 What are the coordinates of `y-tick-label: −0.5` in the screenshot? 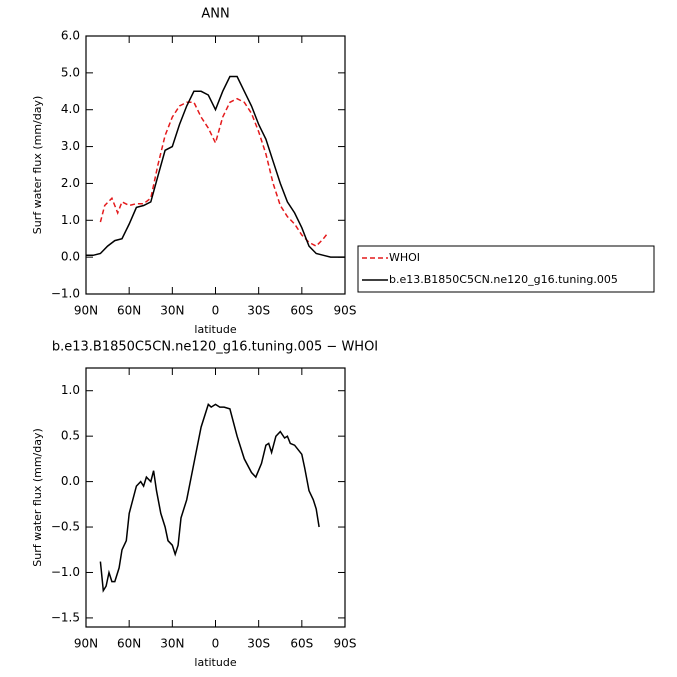 It's located at (65, 527).